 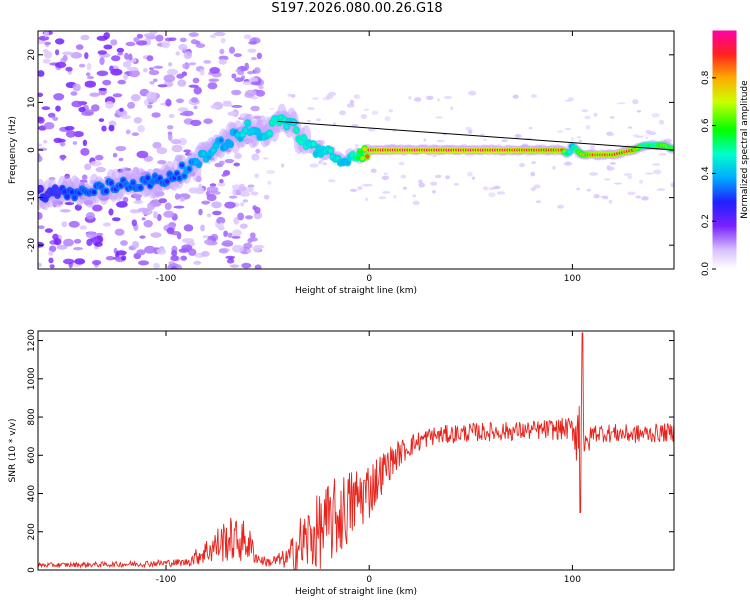 What do you see at coordinates (32, 454) in the screenshot?
I see `y-tick-label: 600` at bounding box center [32, 454].